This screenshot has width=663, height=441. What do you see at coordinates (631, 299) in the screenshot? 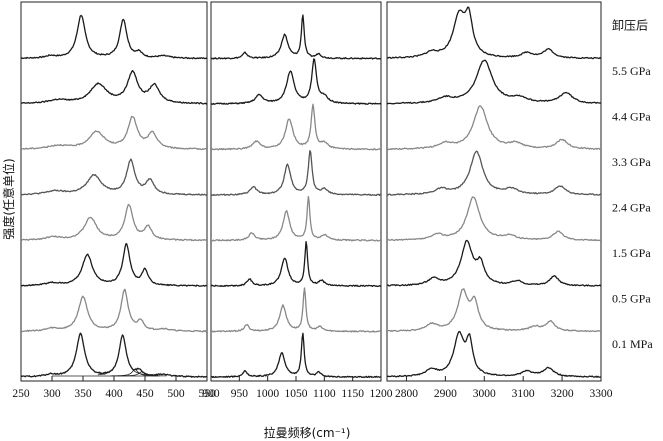
I see `pressure-label-7: 0.5 GPa` at bounding box center [631, 299].